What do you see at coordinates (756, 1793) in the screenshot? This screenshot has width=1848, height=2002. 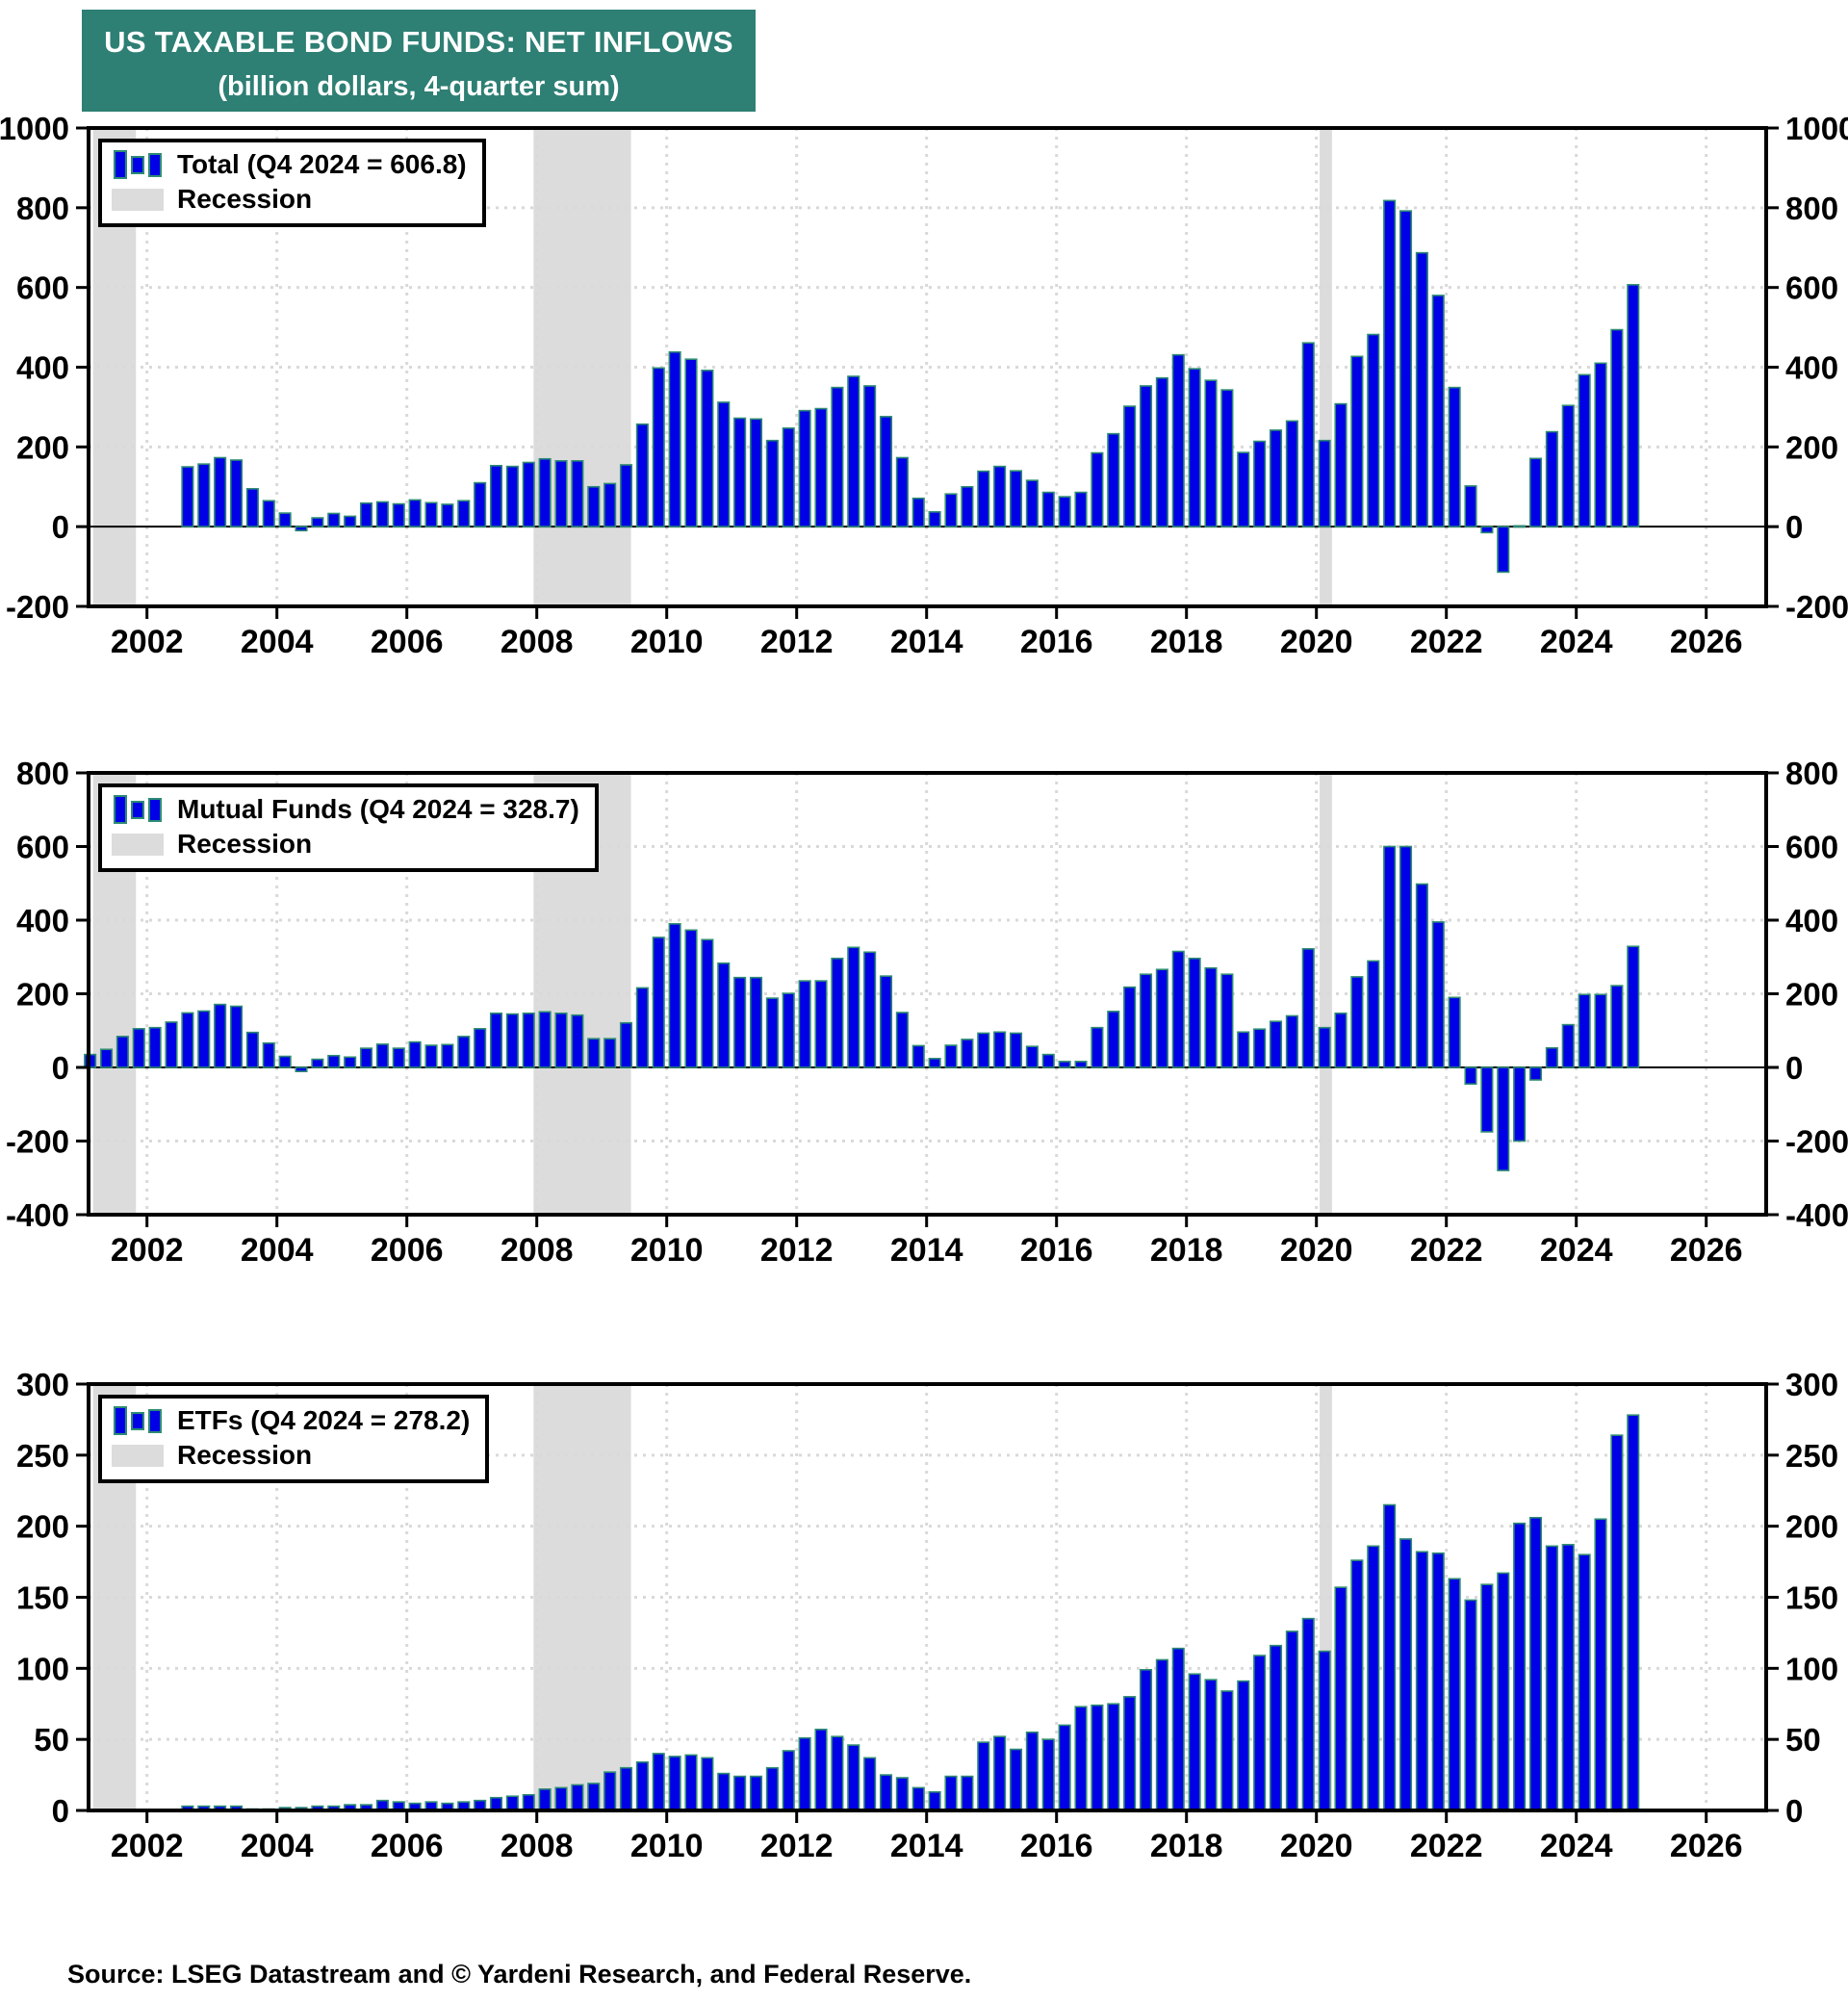 I see `bar-2011Q2` at bounding box center [756, 1793].